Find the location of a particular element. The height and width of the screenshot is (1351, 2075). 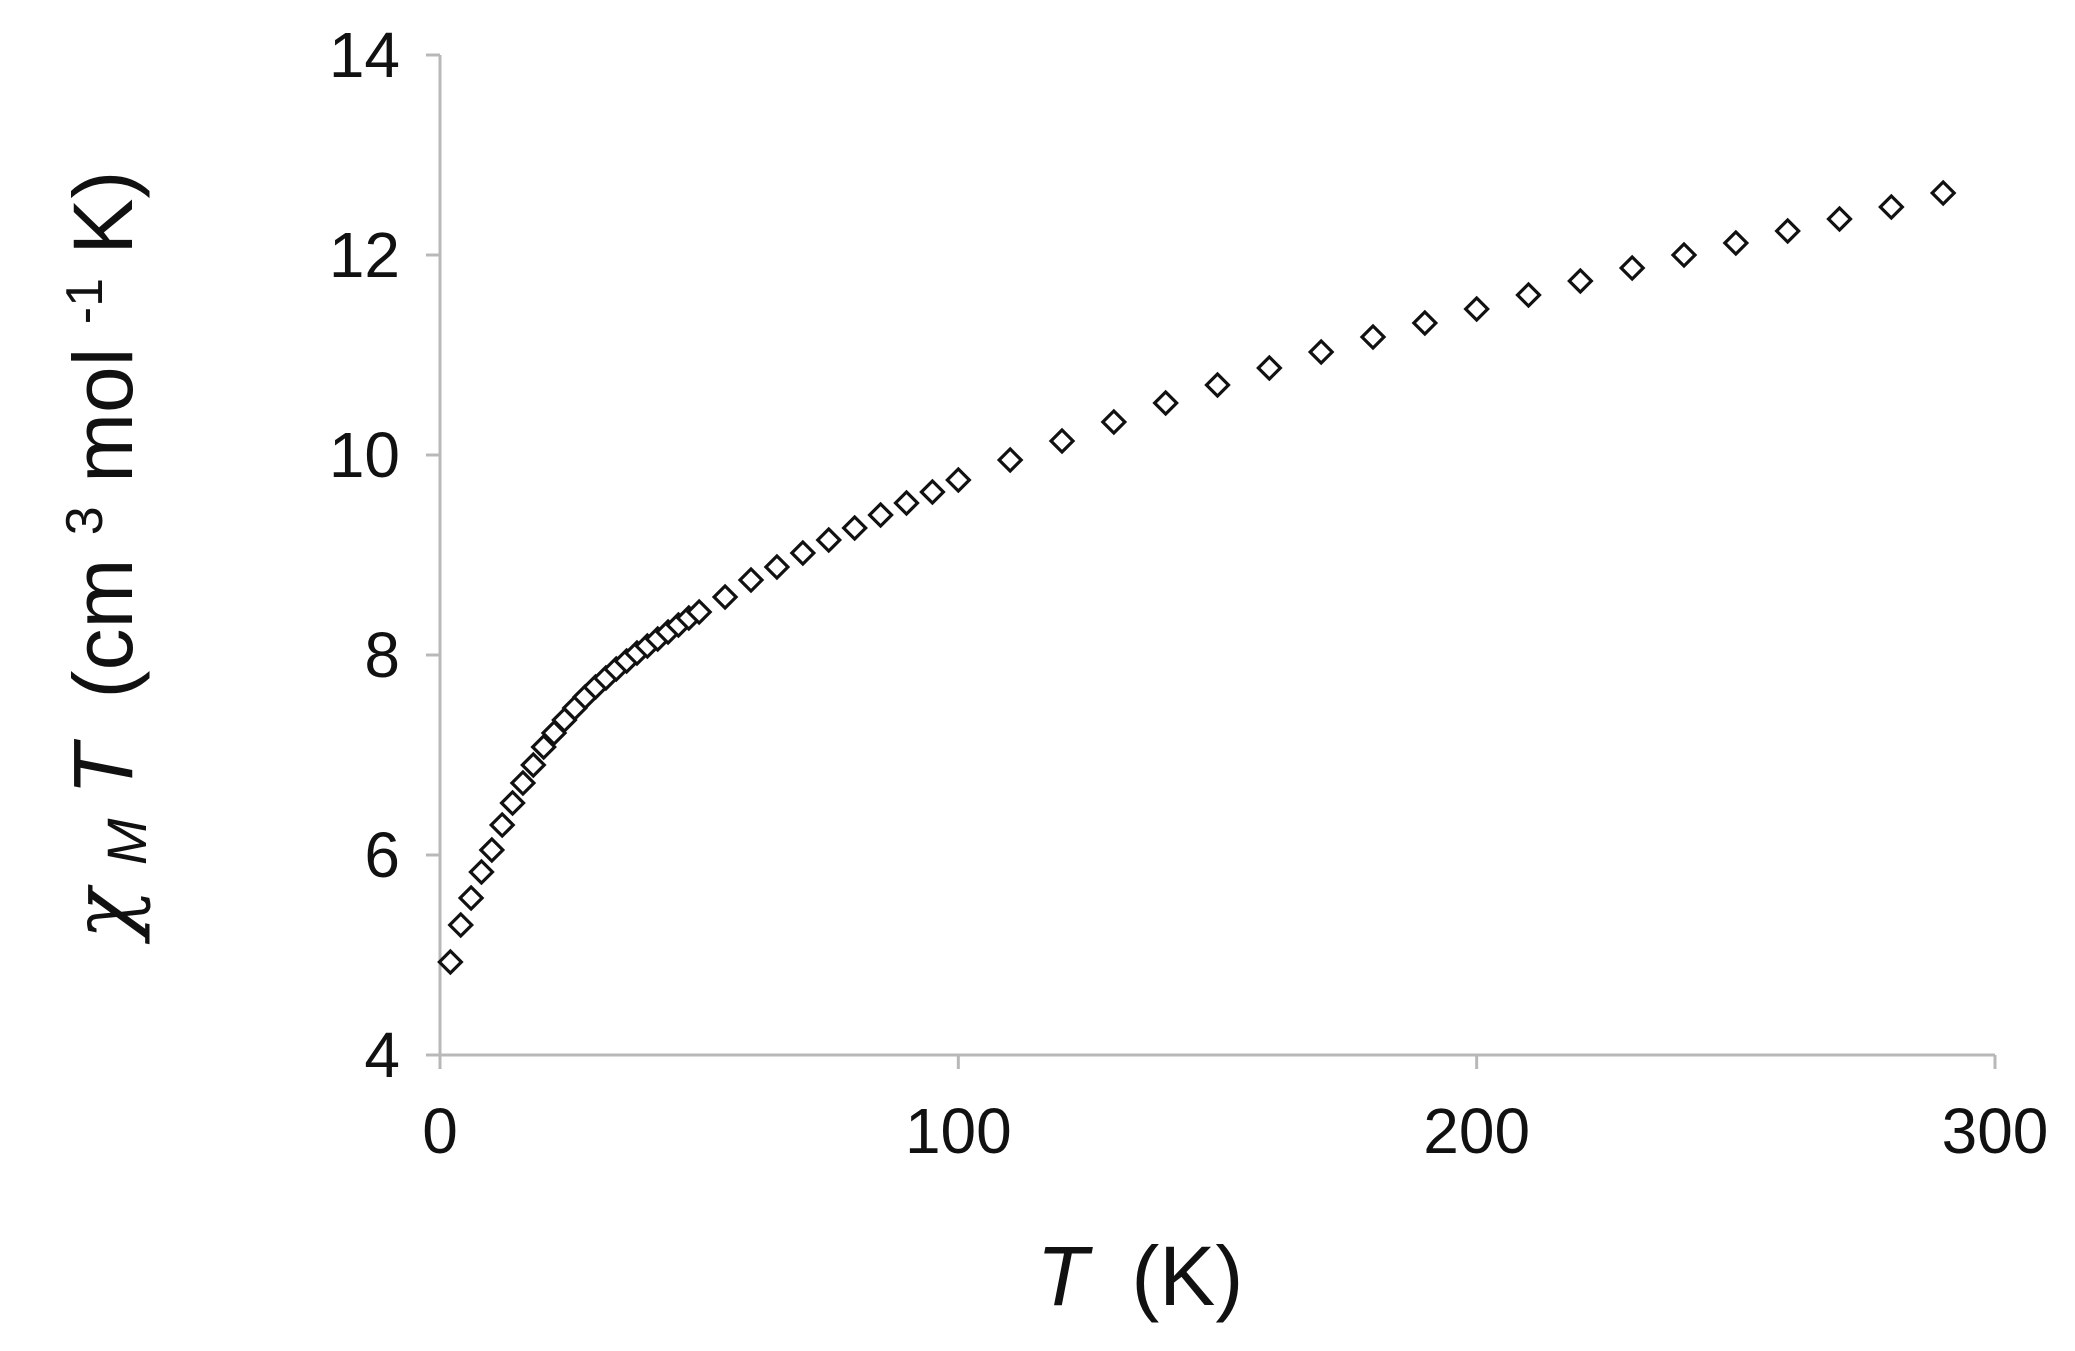

y-axis-variable: T is located at coordinates (103, 766).